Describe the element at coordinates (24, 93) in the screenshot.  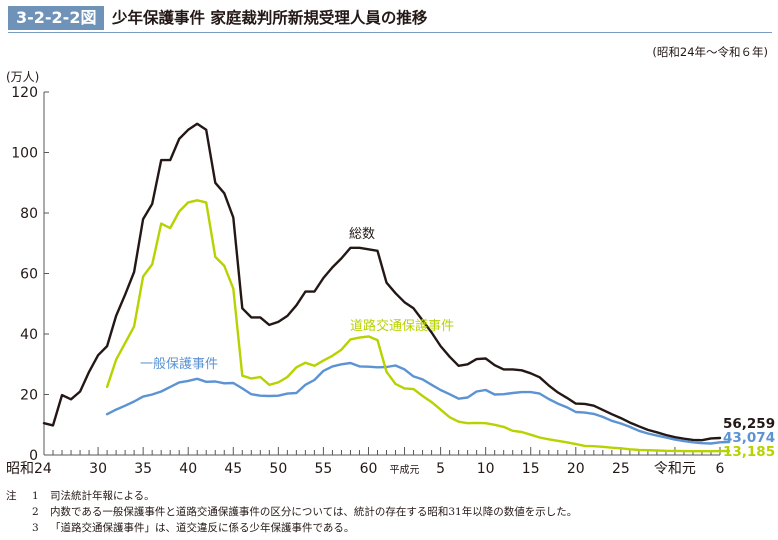
I see `y-tick-label: 120` at that location.